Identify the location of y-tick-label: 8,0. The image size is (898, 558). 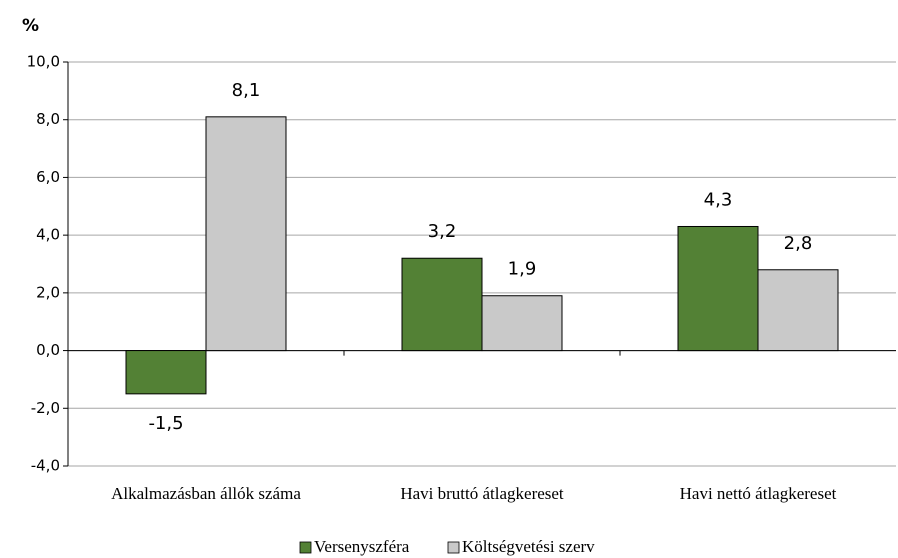
(48, 119).